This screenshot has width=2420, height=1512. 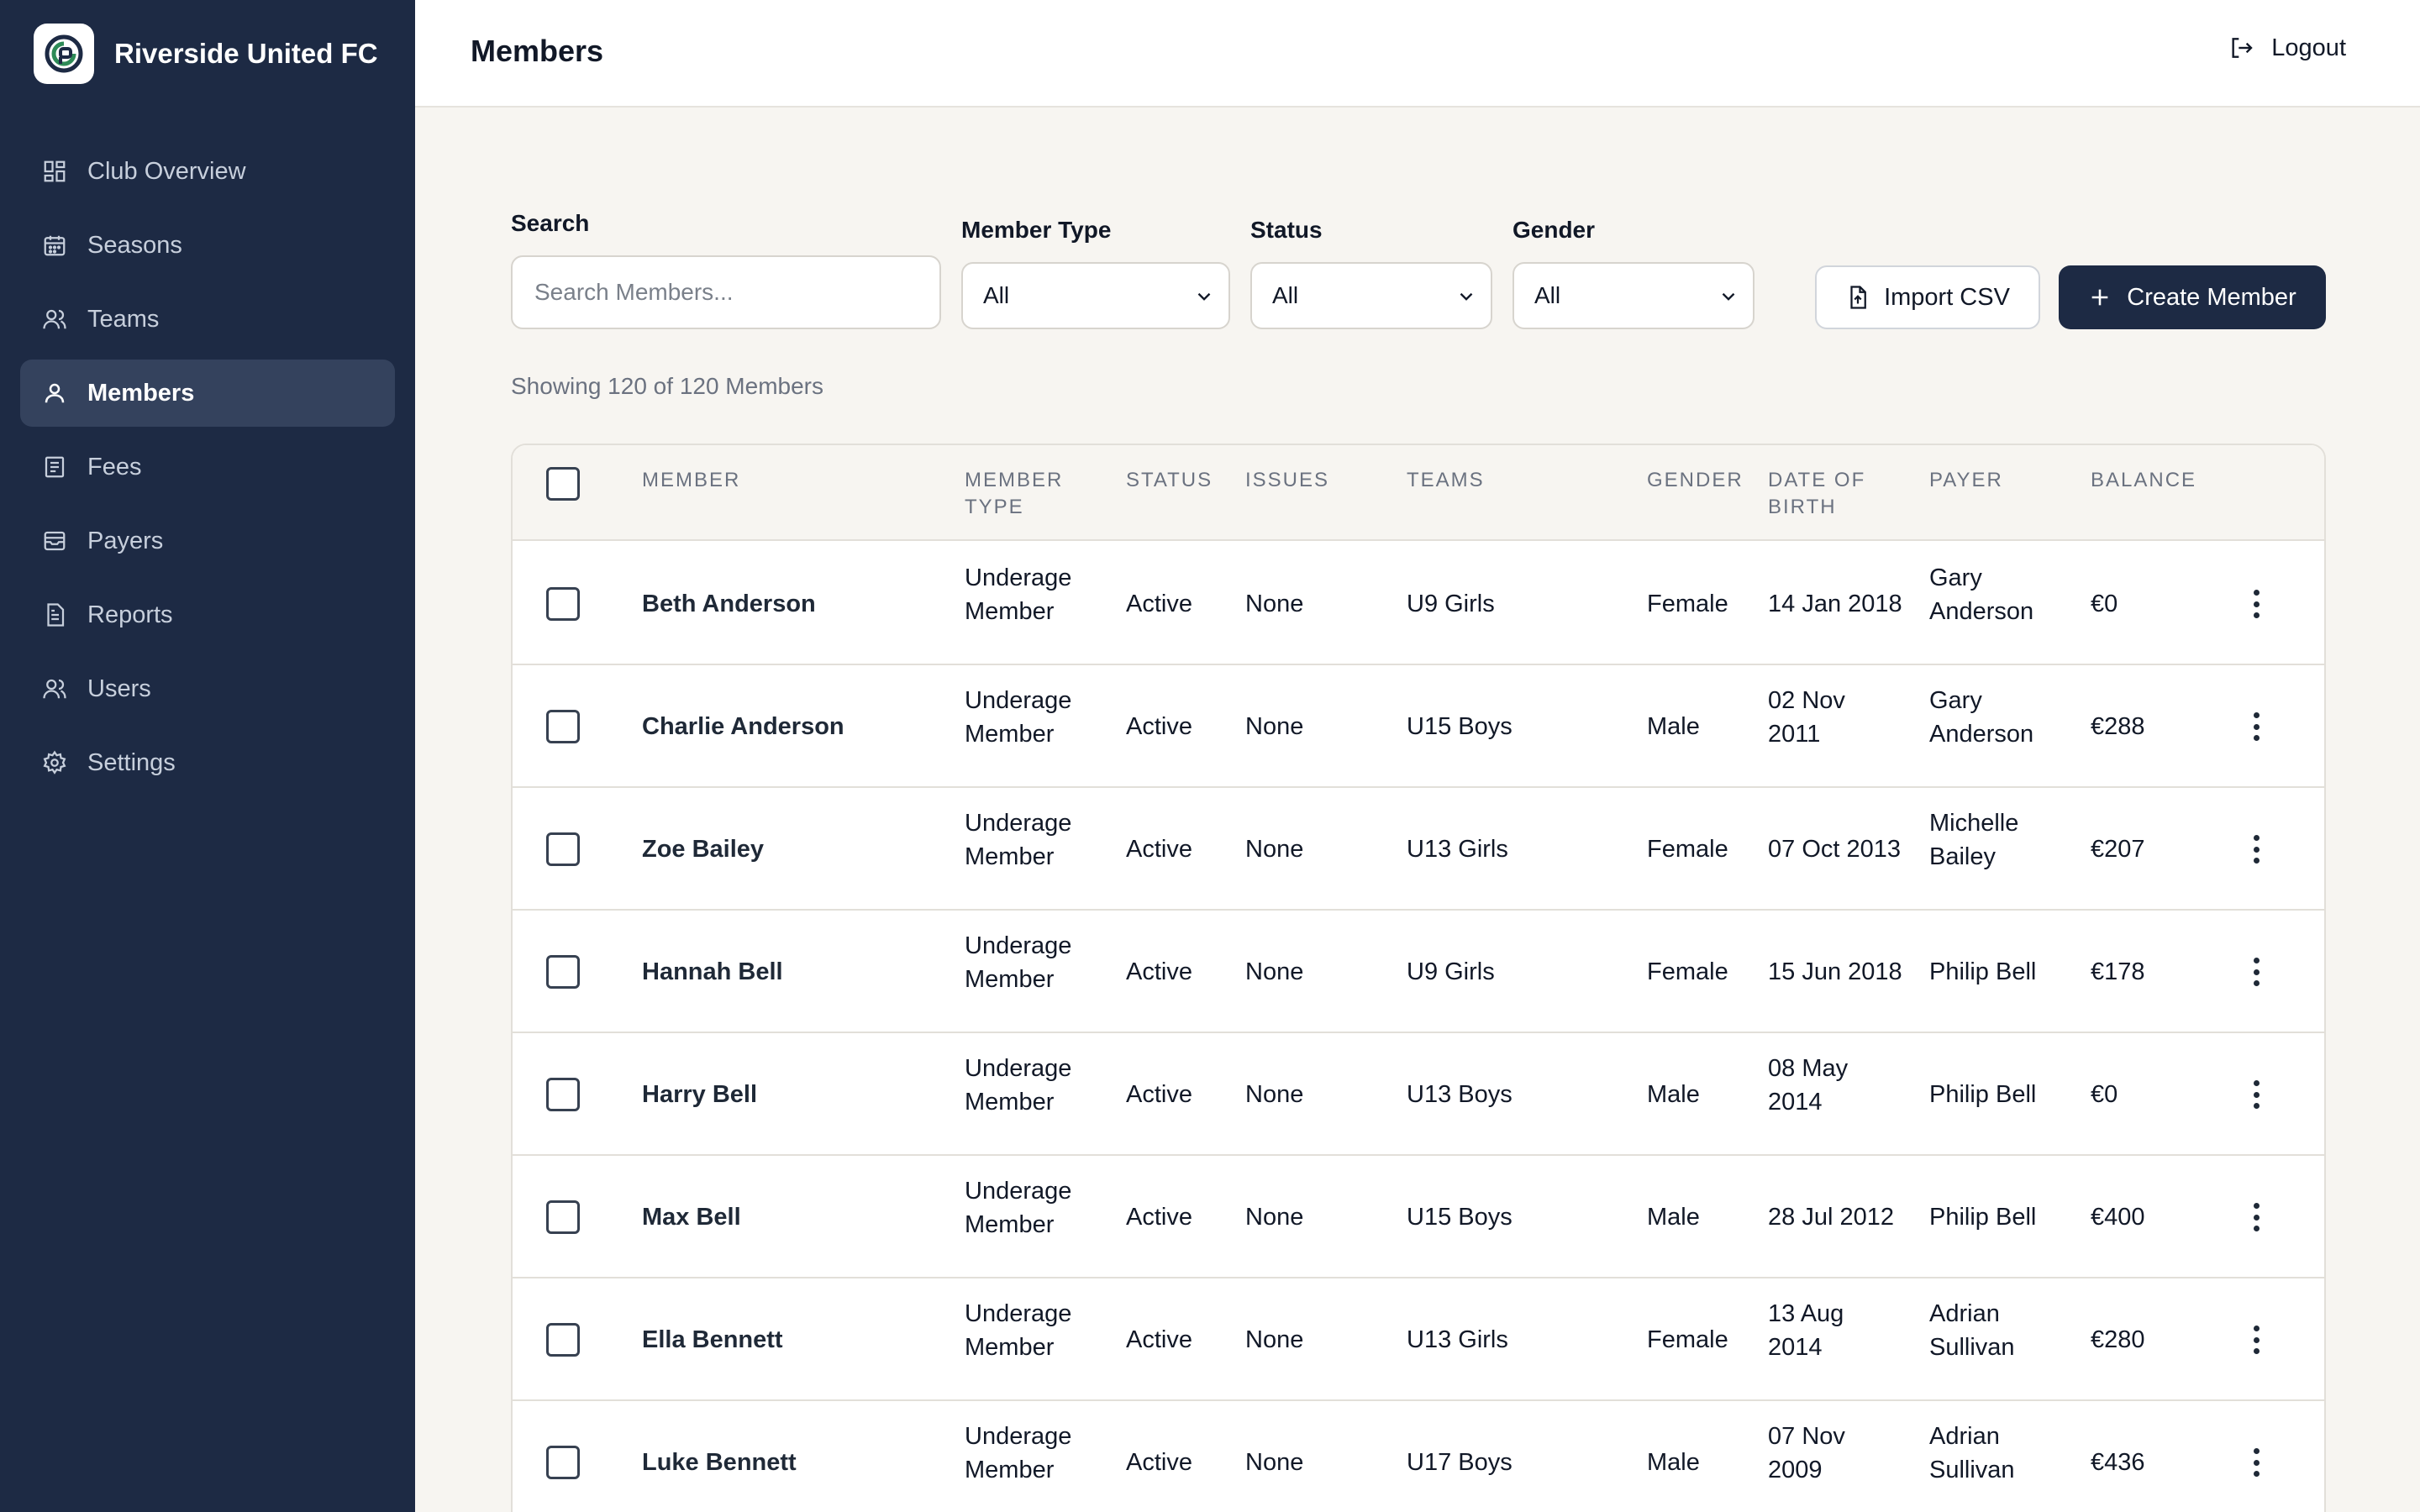 I want to click on issues-cell: None, so click(x=1274, y=971).